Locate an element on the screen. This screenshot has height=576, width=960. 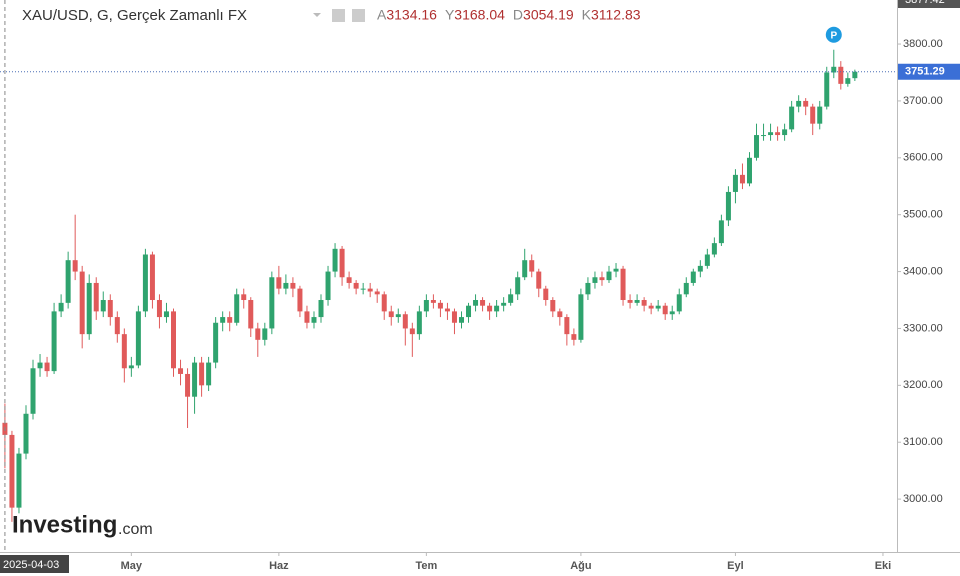
crosshair-date-box is located at coordinates (34, 564).